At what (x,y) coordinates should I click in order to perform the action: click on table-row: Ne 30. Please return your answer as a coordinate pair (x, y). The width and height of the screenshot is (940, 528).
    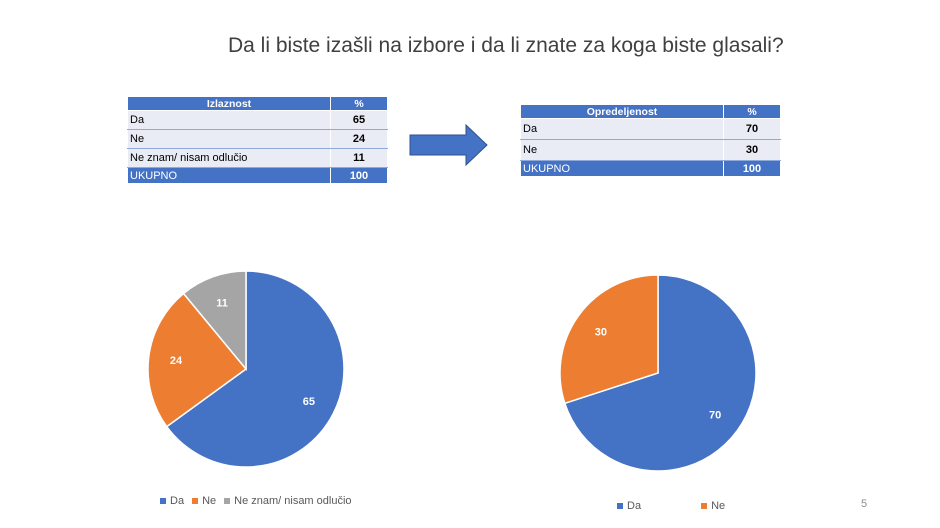
    Looking at the image, I should click on (650, 150).